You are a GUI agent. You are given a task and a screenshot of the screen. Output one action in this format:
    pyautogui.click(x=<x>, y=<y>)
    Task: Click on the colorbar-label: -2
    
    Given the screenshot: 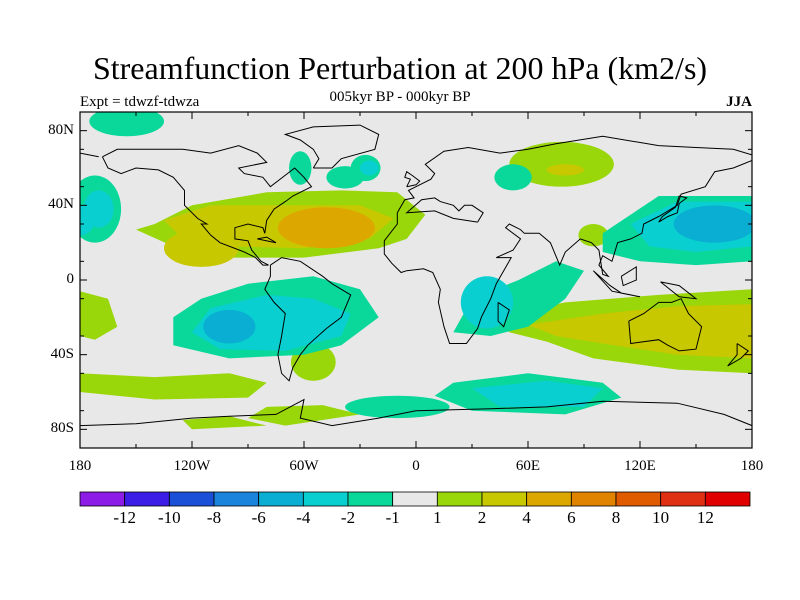 What is the action you would take?
    pyautogui.click(x=348, y=517)
    